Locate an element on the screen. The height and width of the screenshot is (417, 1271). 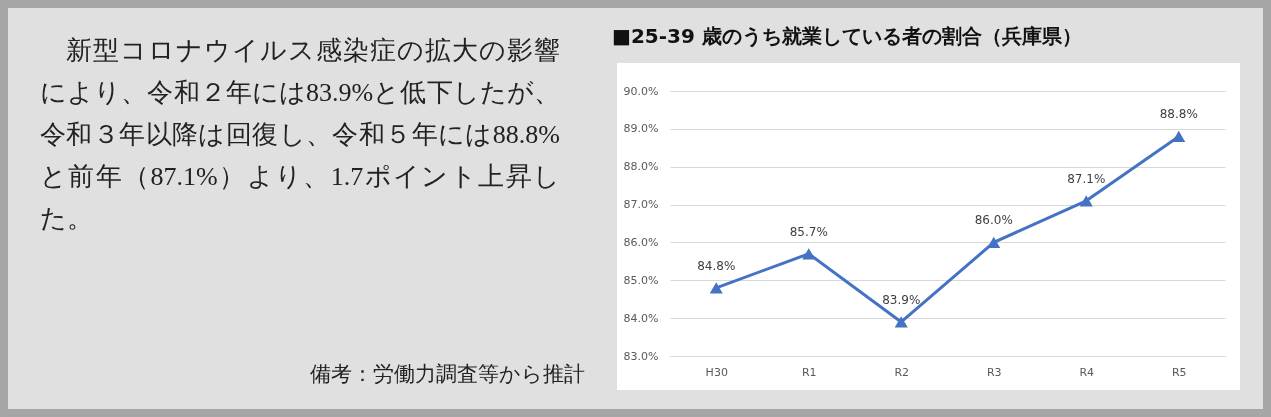
data-label: 85.7% is located at coordinates (808, 231).